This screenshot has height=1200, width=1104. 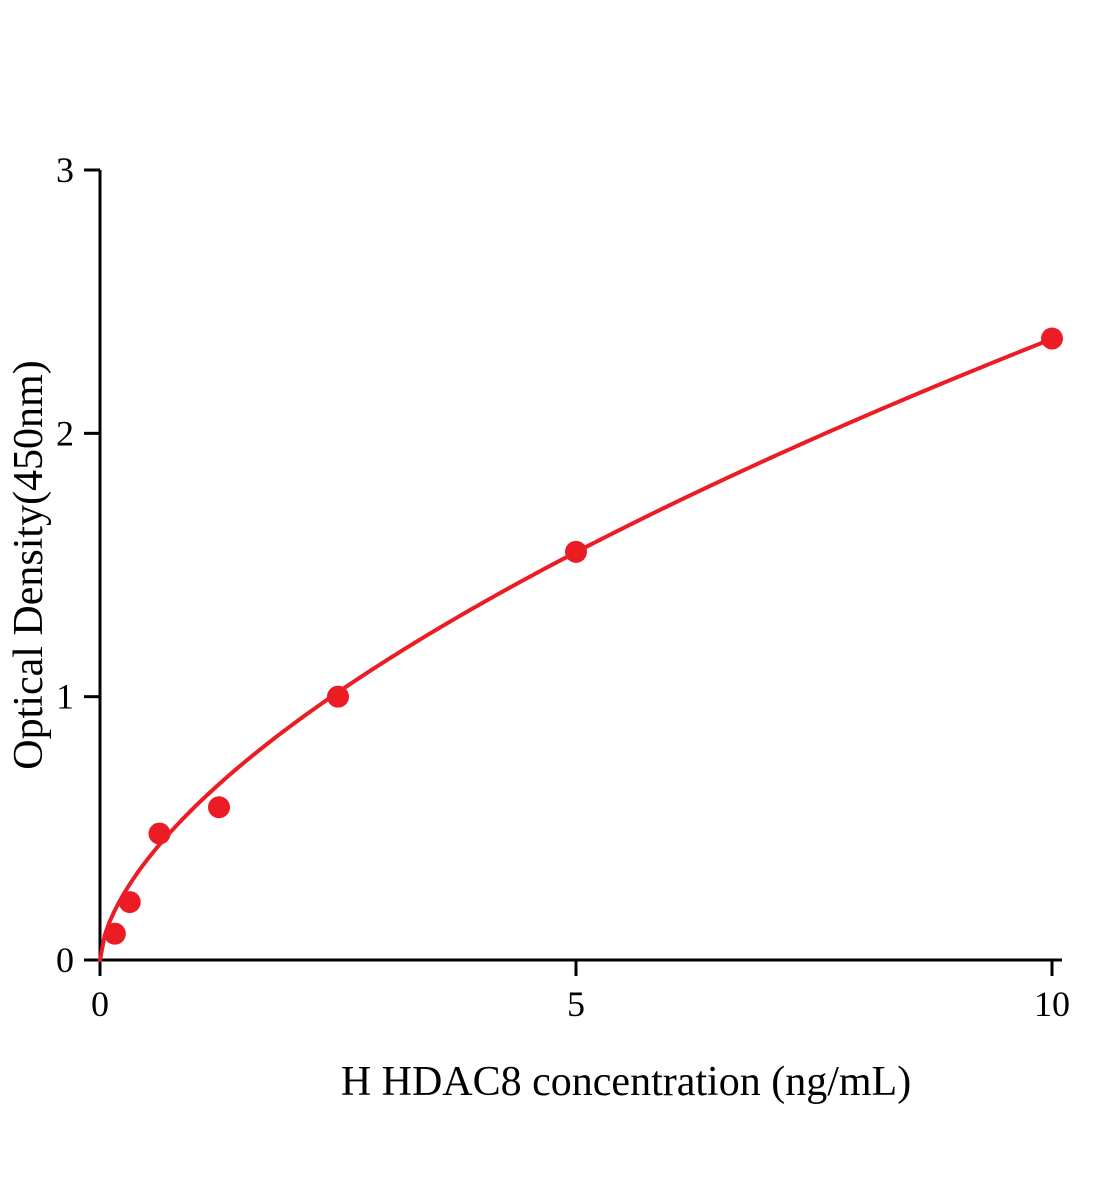 What do you see at coordinates (65, 170) in the screenshot?
I see `y-tick-label: 3` at bounding box center [65, 170].